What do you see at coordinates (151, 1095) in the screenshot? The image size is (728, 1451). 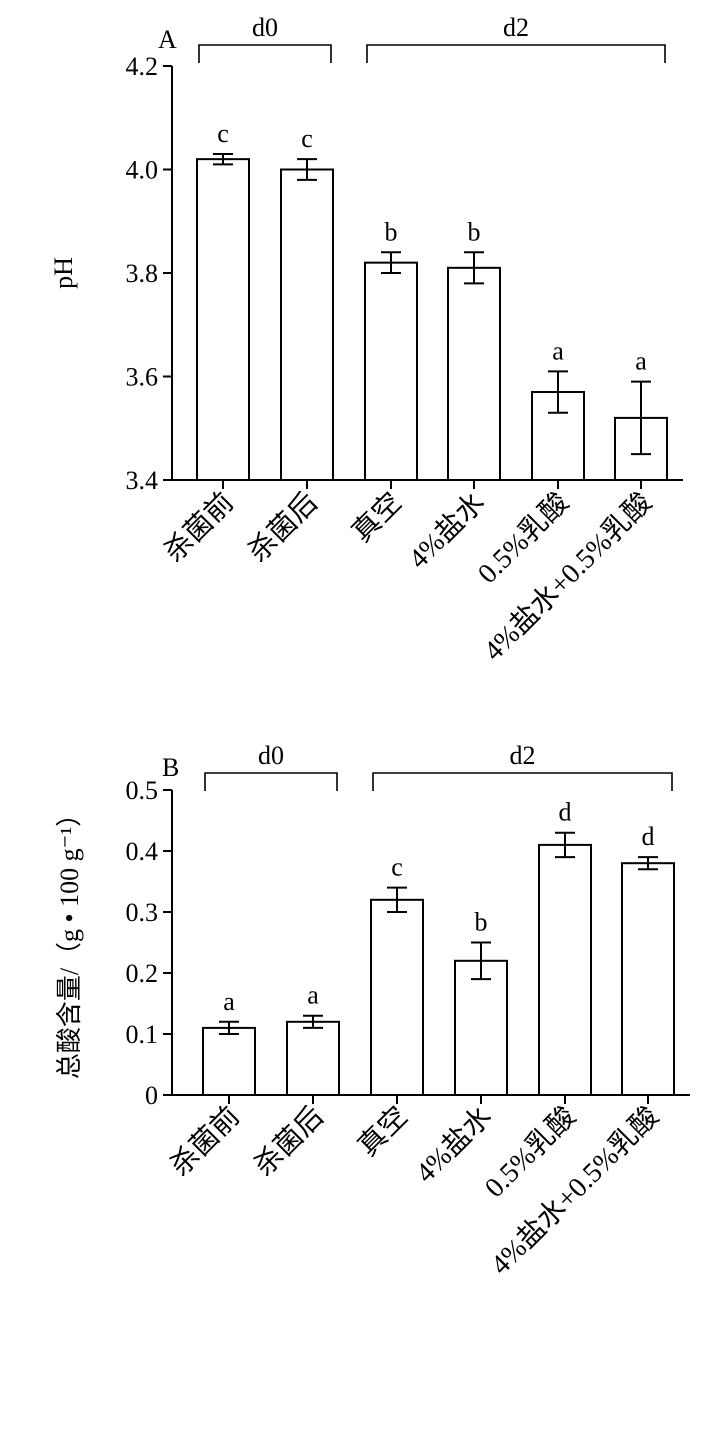 I see `y-tick-label: 0` at bounding box center [151, 1095].